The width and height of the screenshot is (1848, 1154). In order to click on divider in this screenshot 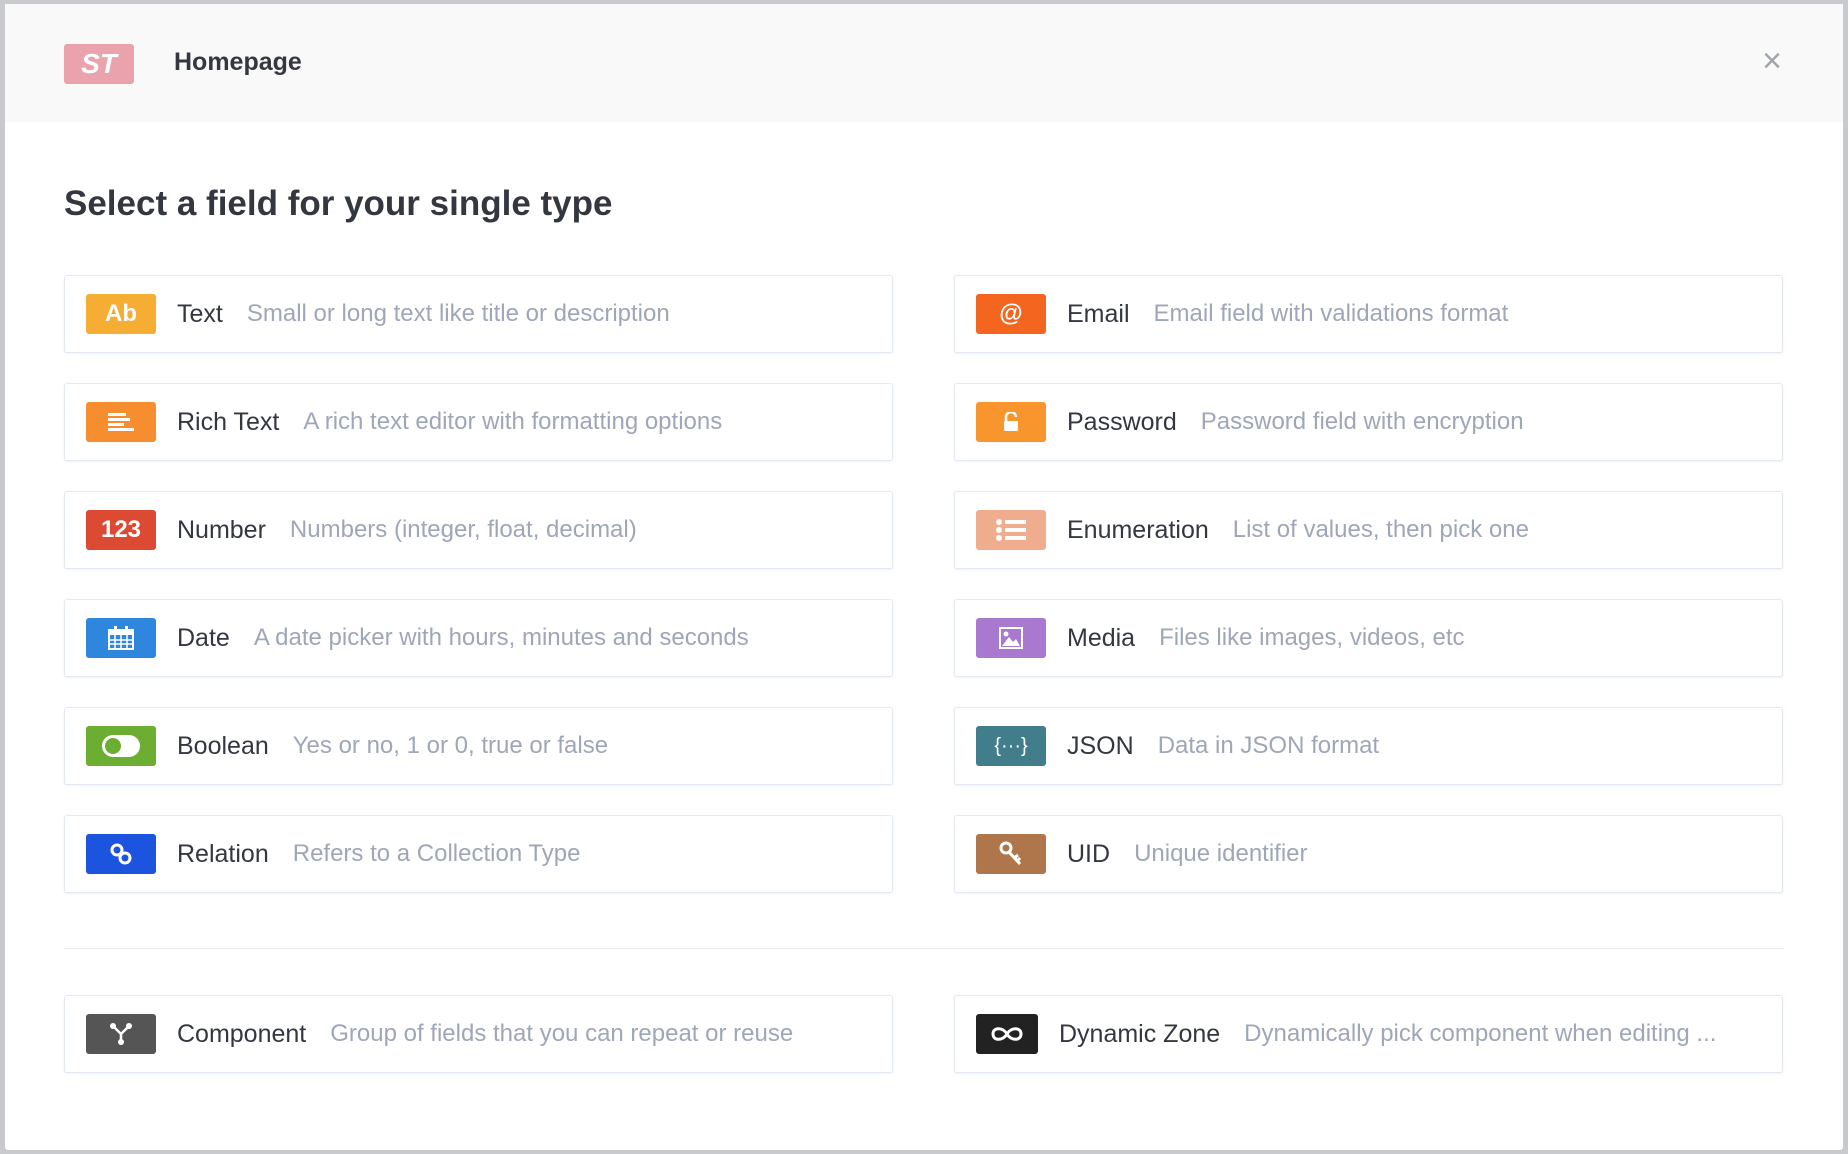, I will do `click(924, 948)`.